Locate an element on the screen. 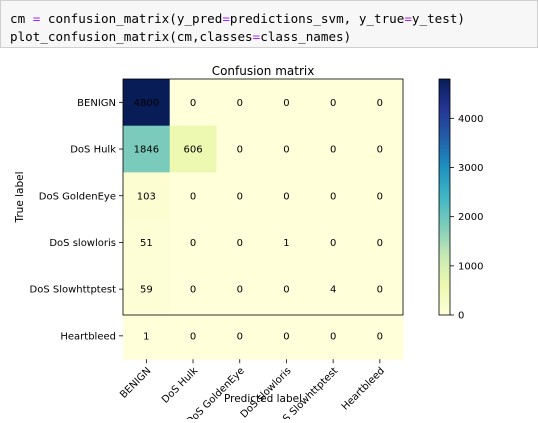  cm-value-r2-c2: 0 is located at coordinates (240, 196).